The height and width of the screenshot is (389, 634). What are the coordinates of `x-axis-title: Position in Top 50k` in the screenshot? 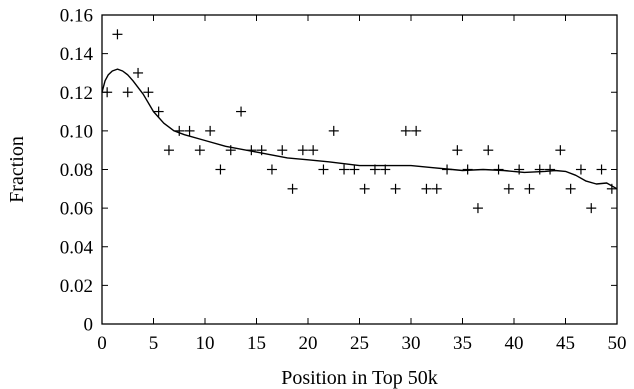 It's located at (359, 378).